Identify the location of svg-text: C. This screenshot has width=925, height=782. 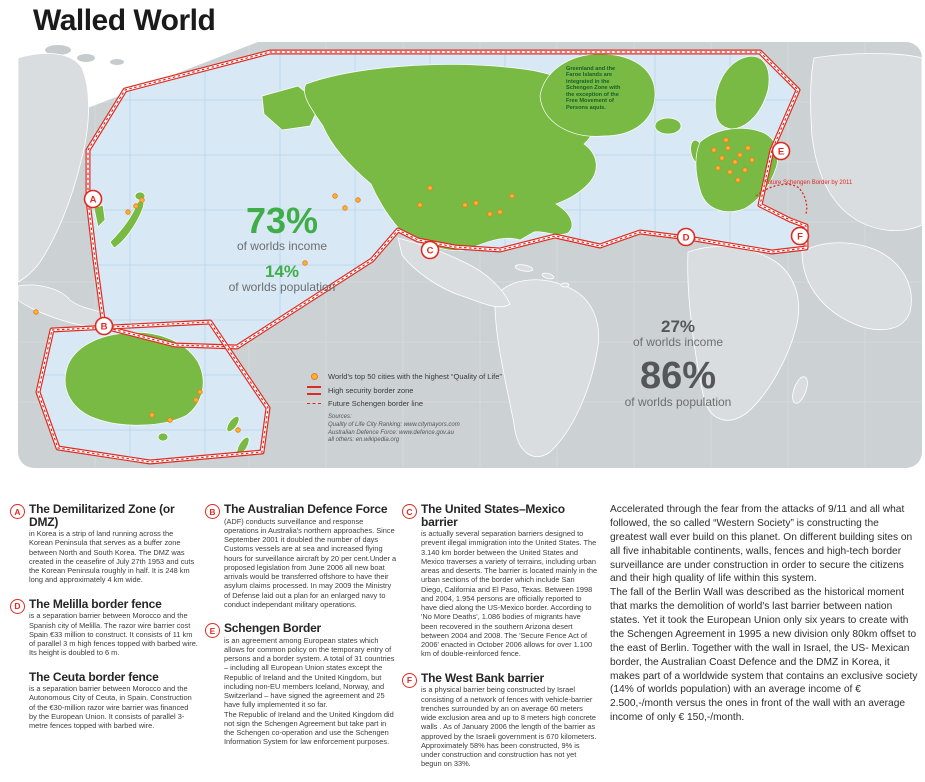
(430, 251).